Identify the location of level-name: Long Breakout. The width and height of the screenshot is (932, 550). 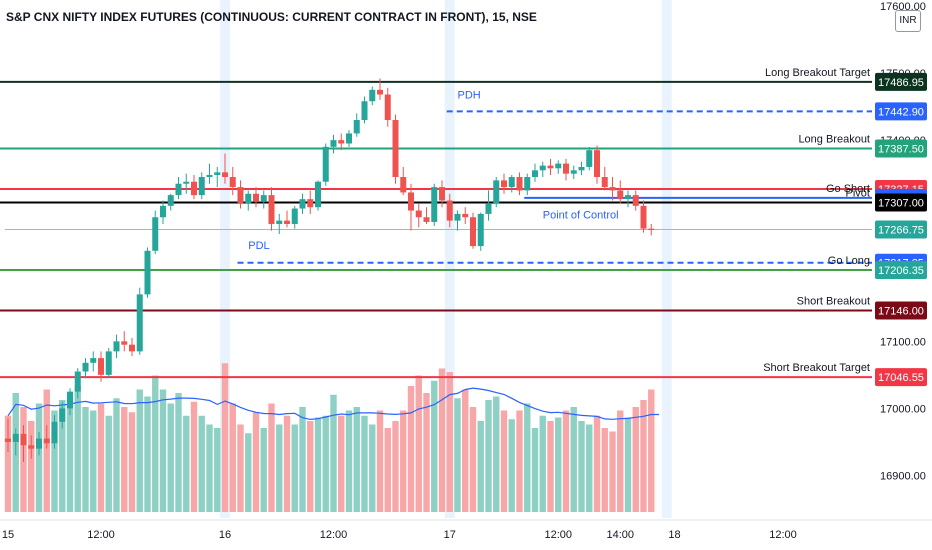
(834, 140).